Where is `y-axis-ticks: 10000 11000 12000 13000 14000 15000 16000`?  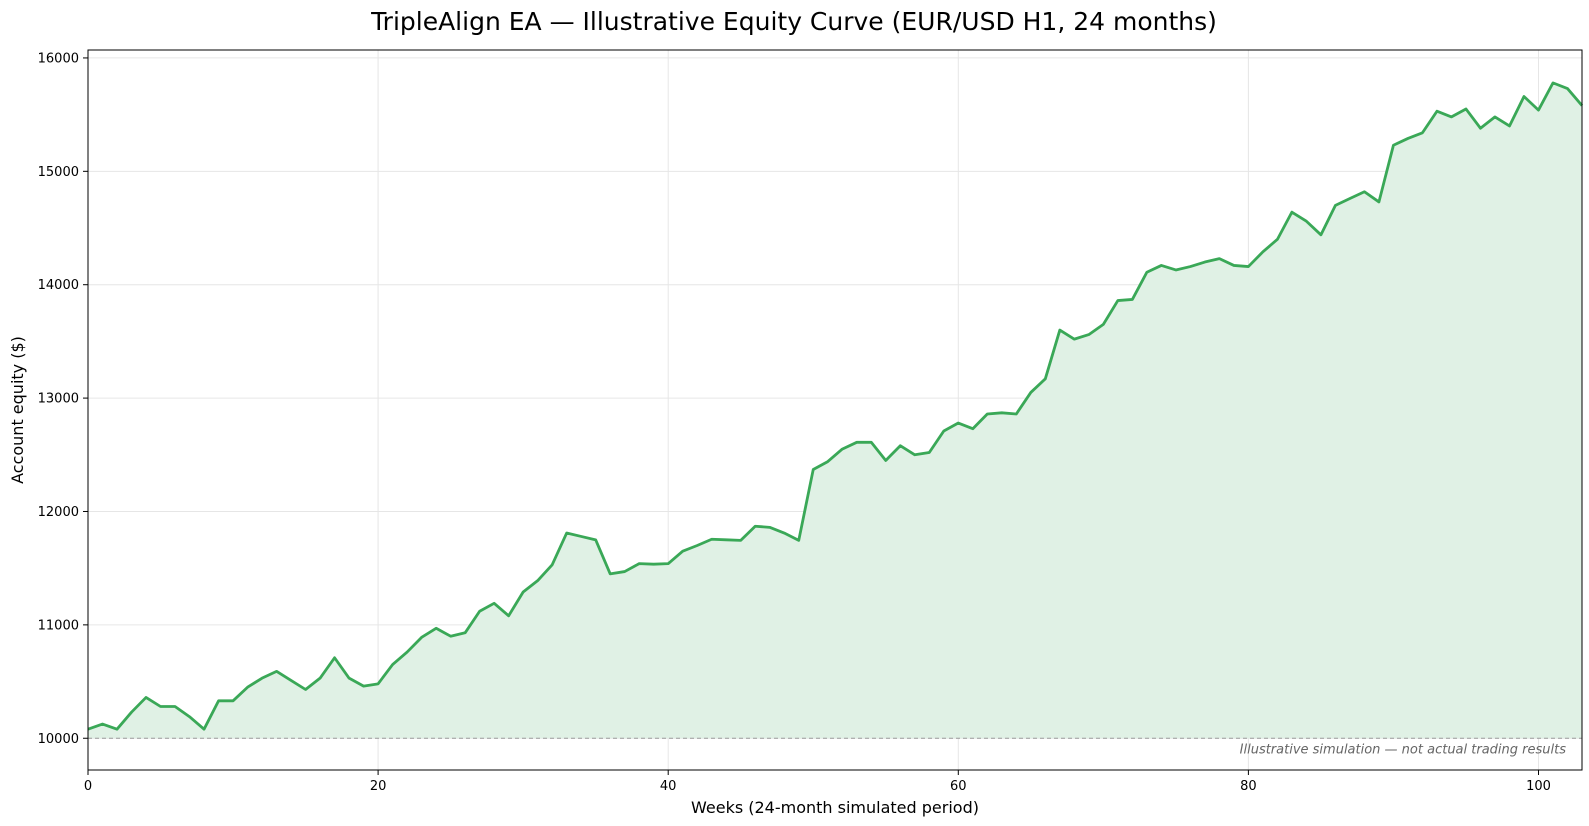
y-axis-ticks: 10000 11000 12000 13000 14000 15000 16000 is located at coordinates (63, 399).